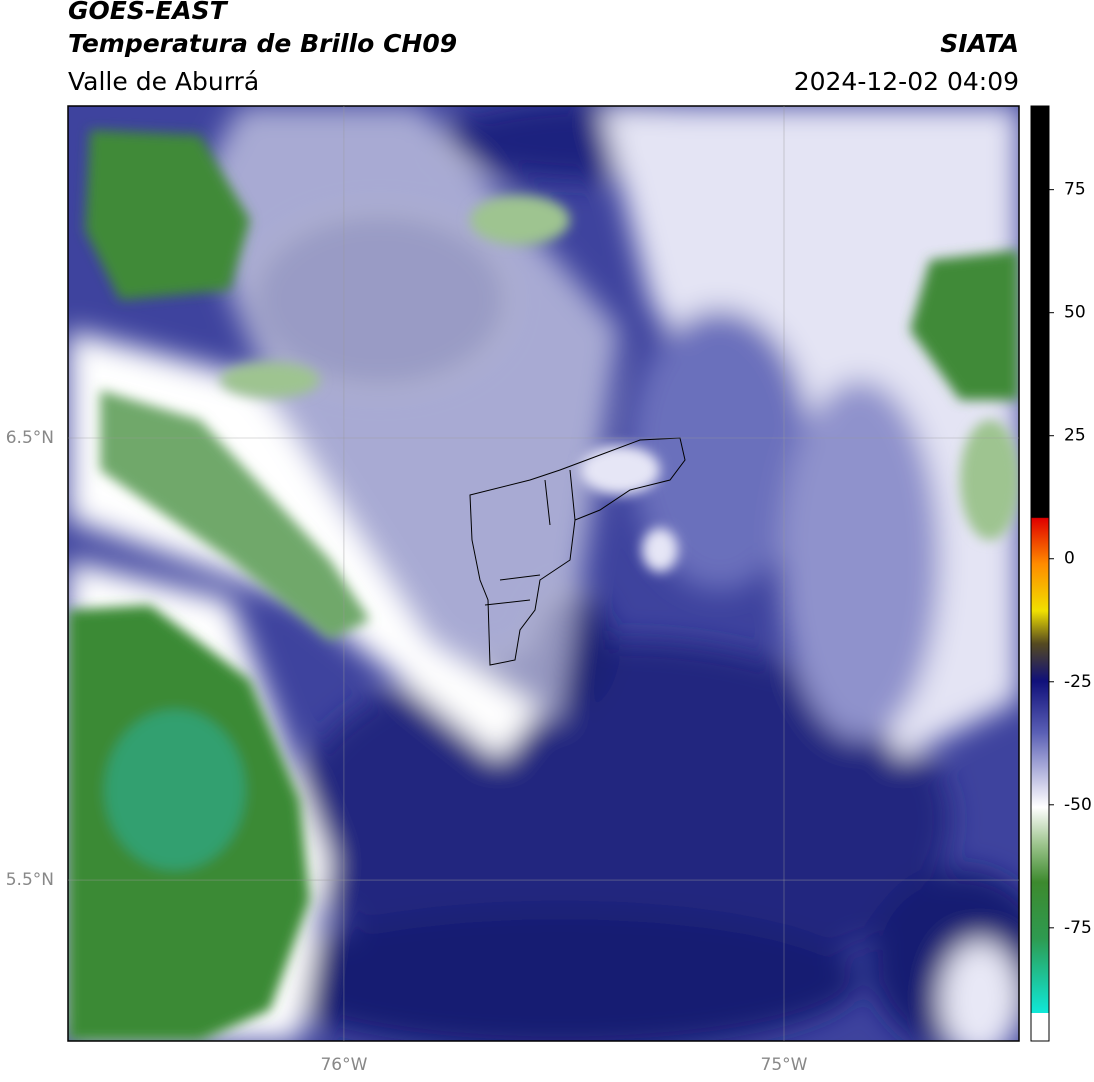  What do you see at coordinates (784, 1065) in the screenshot?
I see `x-tick-label: 75°W` at bounding box center [784, 1065].